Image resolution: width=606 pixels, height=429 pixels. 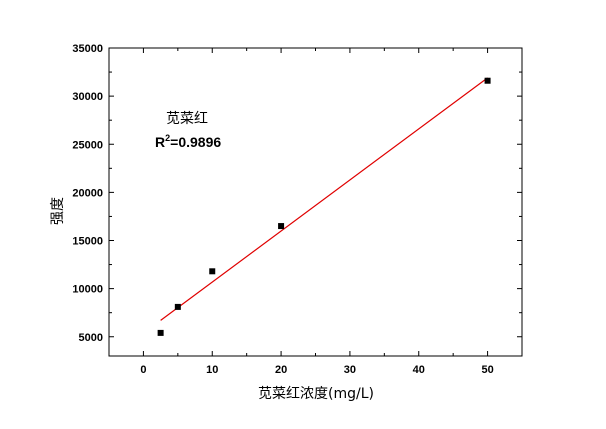 What do you see at coordinates (87, 97) in the screenshot?
I see `y-tick-label: 30000` at bounding box center [87, 97].